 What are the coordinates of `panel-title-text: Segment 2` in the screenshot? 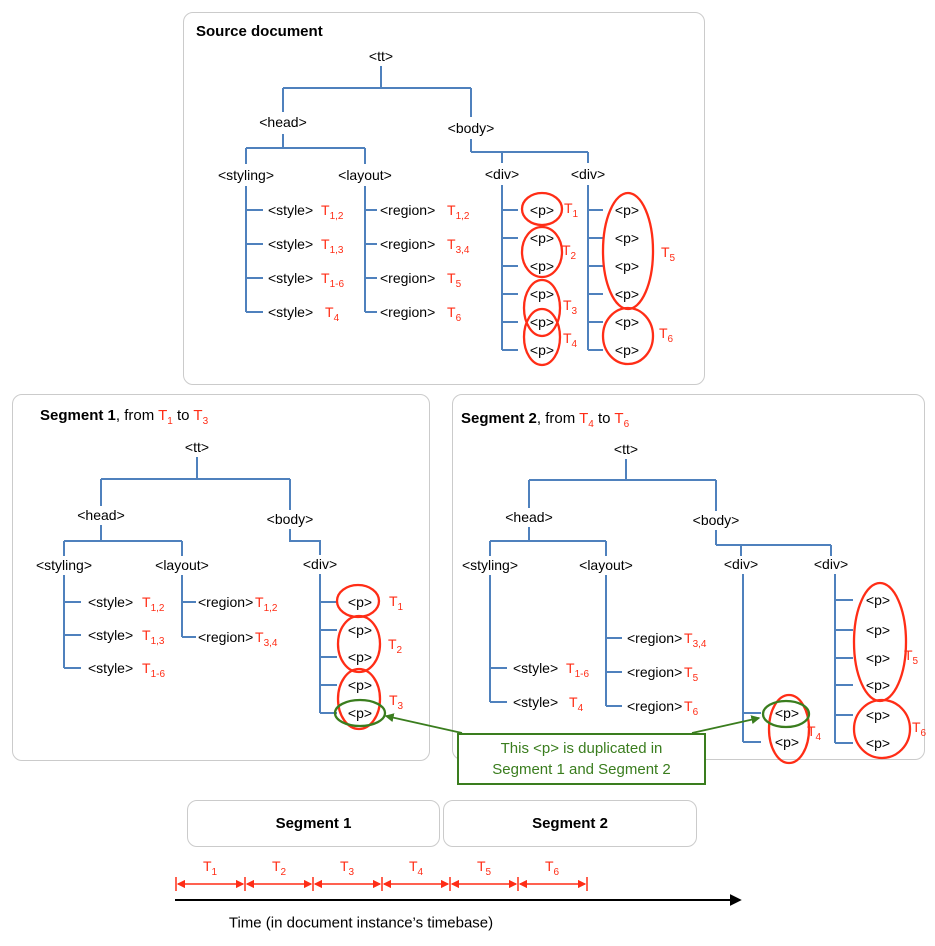 It's located at (499, 418).